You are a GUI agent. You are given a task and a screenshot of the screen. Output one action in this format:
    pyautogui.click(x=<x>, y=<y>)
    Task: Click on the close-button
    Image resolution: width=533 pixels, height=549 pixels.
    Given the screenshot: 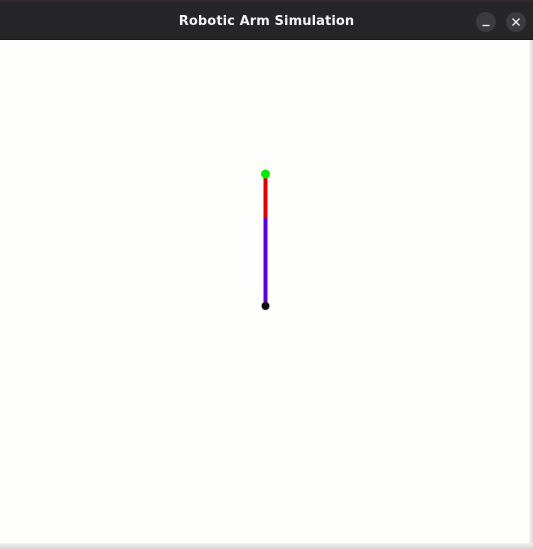 What is the action you would take?
    pyautogui.click(x=516, y=22)
    